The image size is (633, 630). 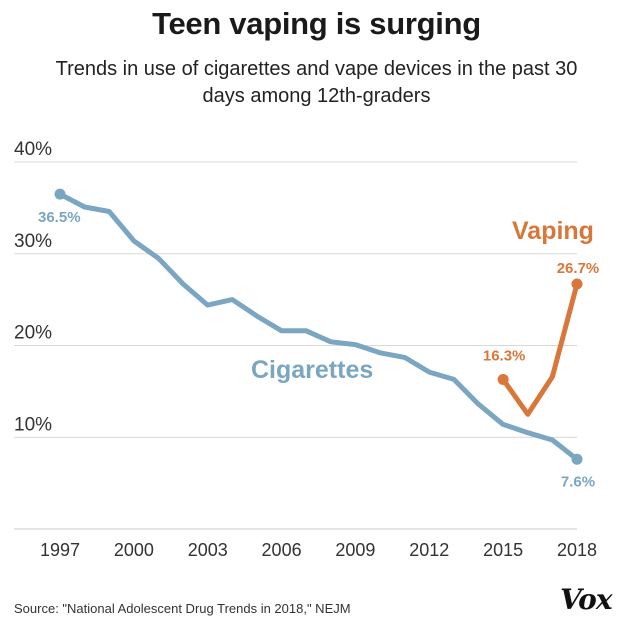 I want to click on x-tick-label: 2015, so click(x=503, y=550).